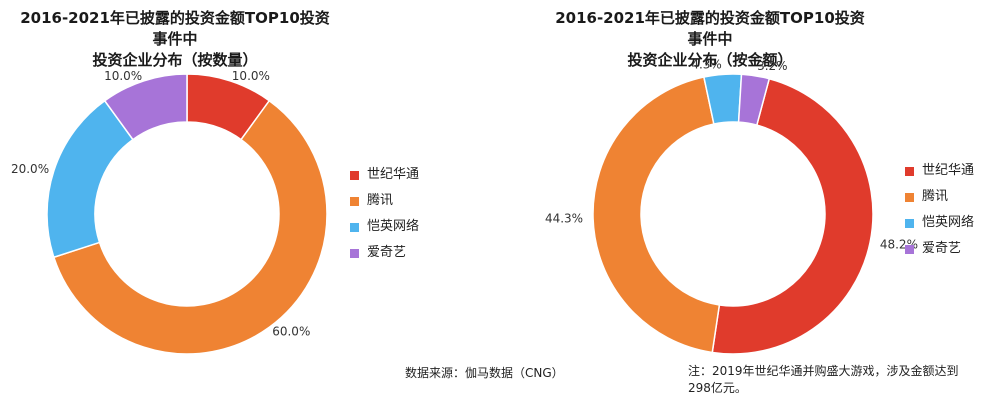 The image size is (1000, 402). I want to click on chart-title: 2016-2021年已披露的投资金额TOP10投资事件中 投资企业分布（按金额）, so click(710, 39).